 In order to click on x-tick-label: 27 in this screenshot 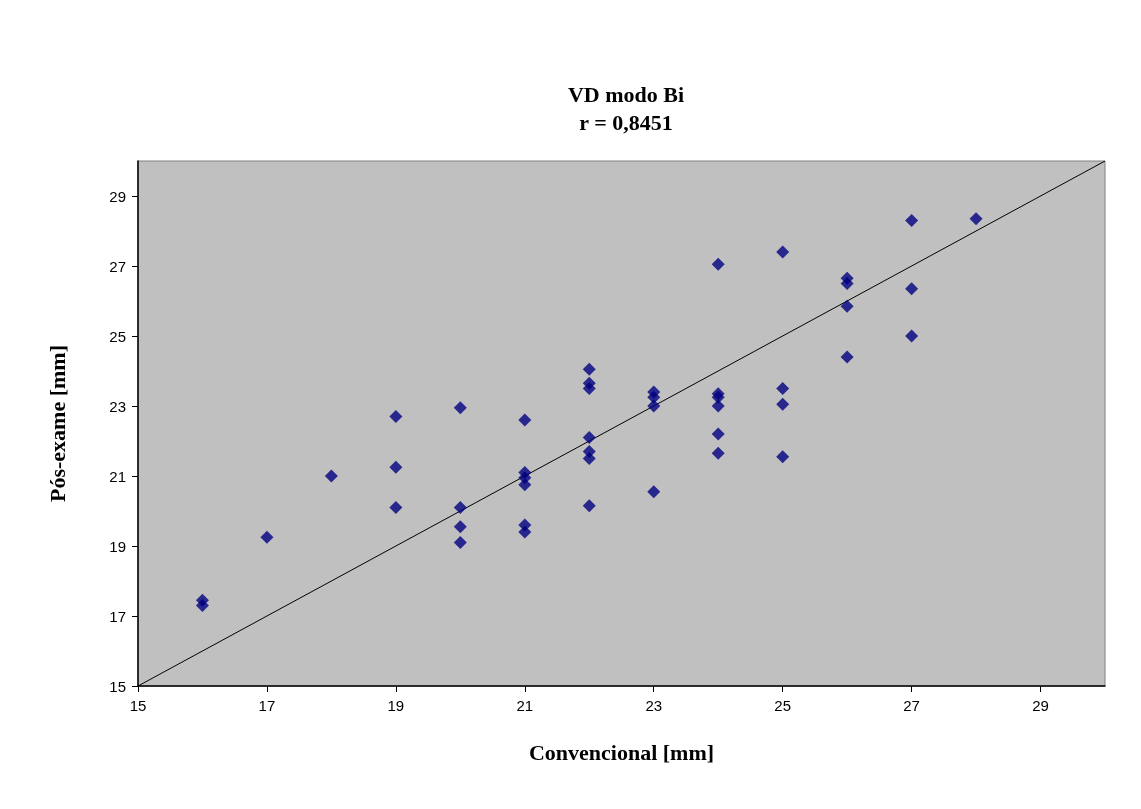, I will do `click(911, 705)`.